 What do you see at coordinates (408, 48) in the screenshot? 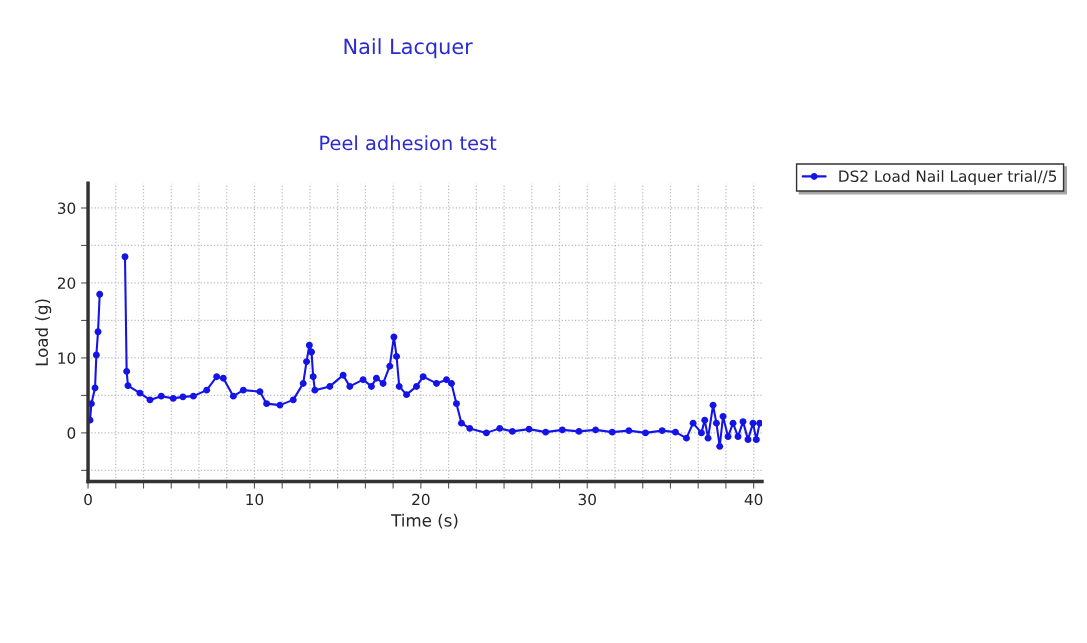
I see `chart-title: Nail Lacquer` at bounding box center [408, 48].